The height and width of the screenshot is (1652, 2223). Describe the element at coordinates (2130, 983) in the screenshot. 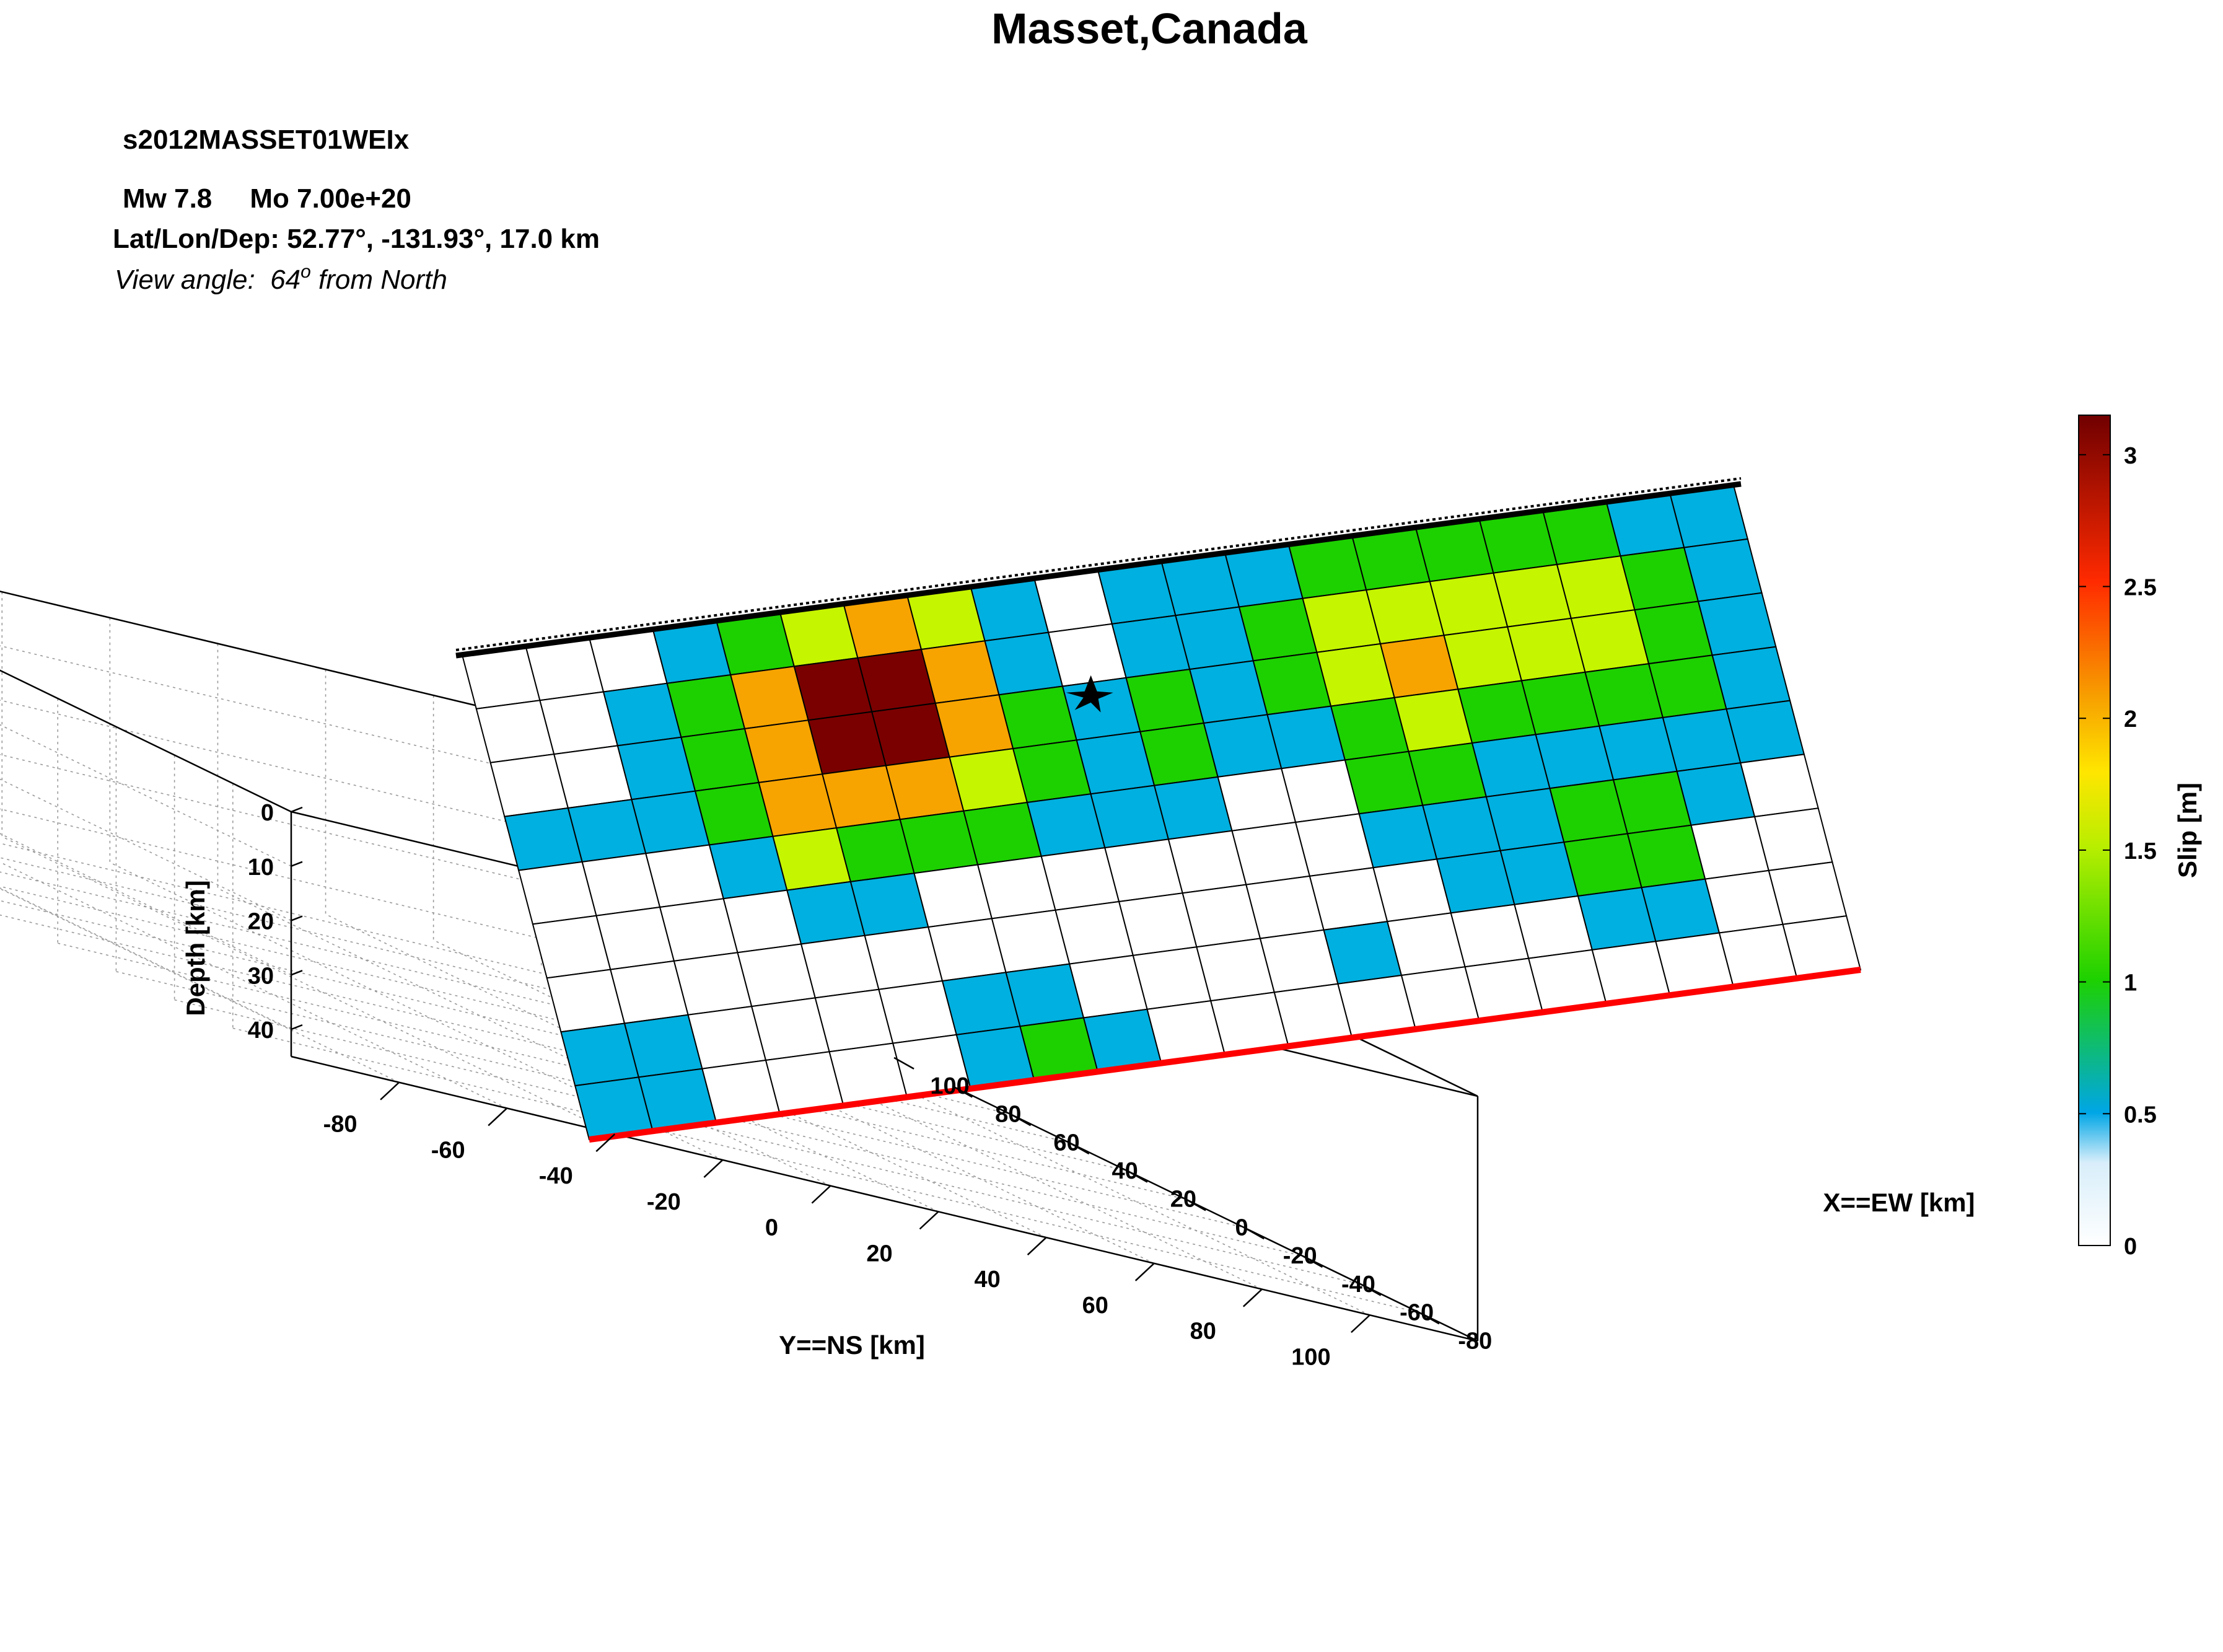

I see `colorbar-tick-label: 1` at that location.